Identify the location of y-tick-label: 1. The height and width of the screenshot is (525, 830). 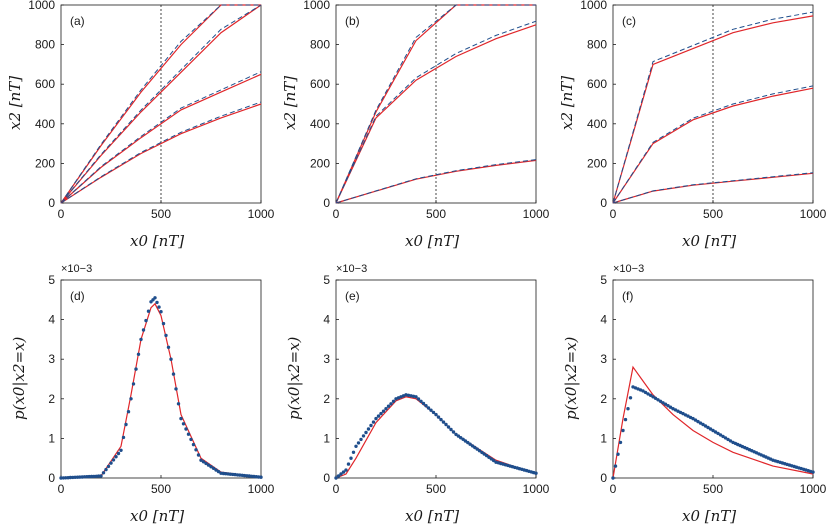
(326, 438).